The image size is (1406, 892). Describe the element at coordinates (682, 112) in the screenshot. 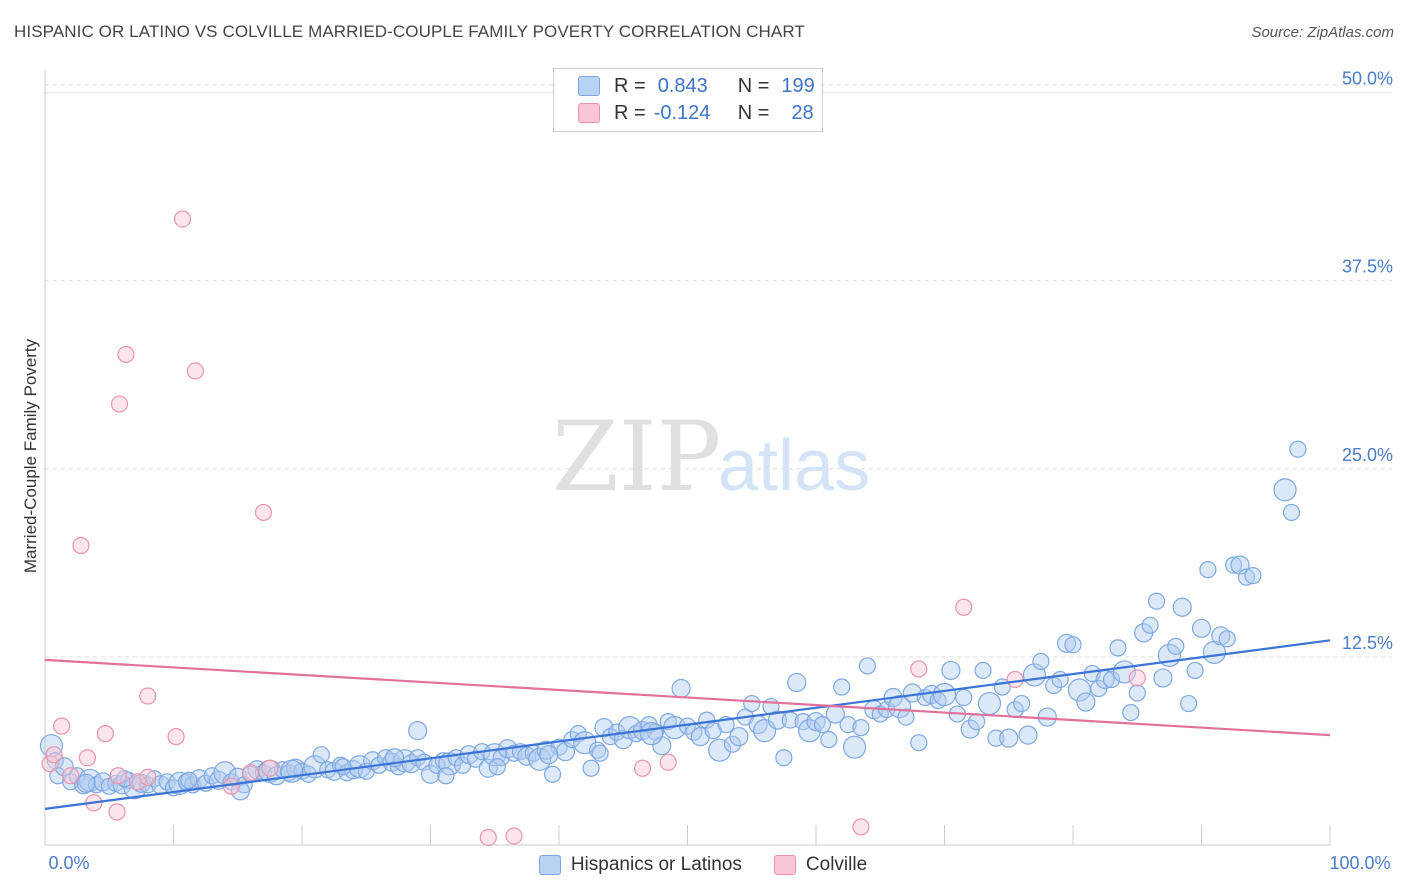

I see `r-value: -0.124` at that location.